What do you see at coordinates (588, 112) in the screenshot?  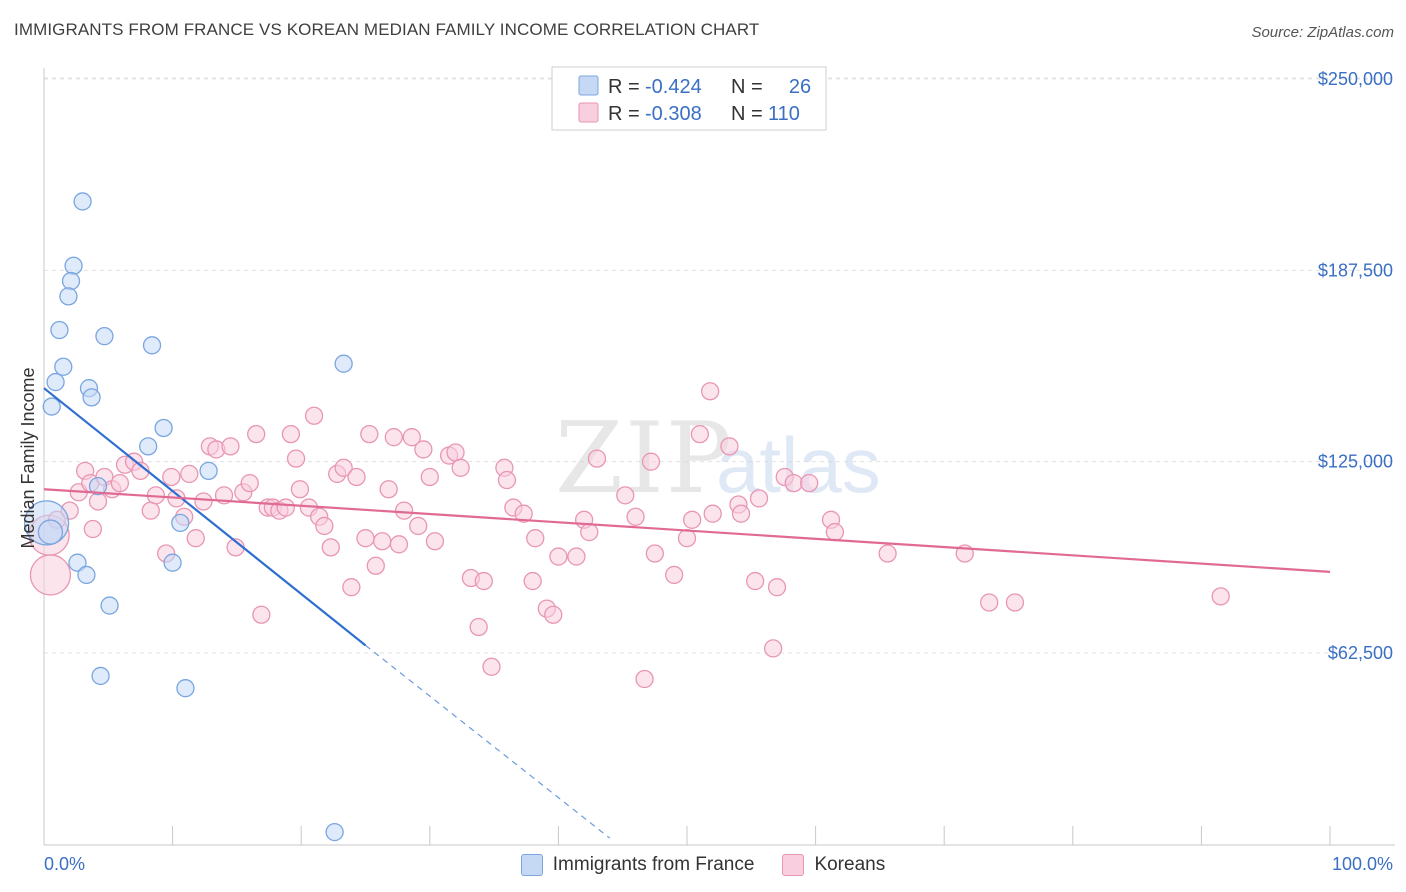 I see `korean-legend-swatch` at bounding box center [588, 112].